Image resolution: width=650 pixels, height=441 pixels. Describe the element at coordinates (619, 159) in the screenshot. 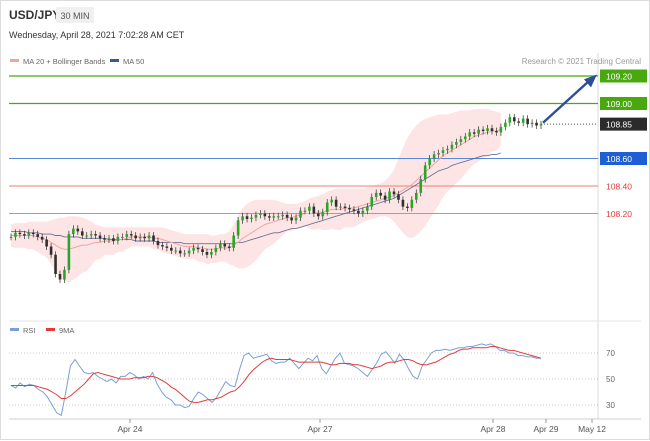

I see `level-label-108.60: 108.60` at that location.